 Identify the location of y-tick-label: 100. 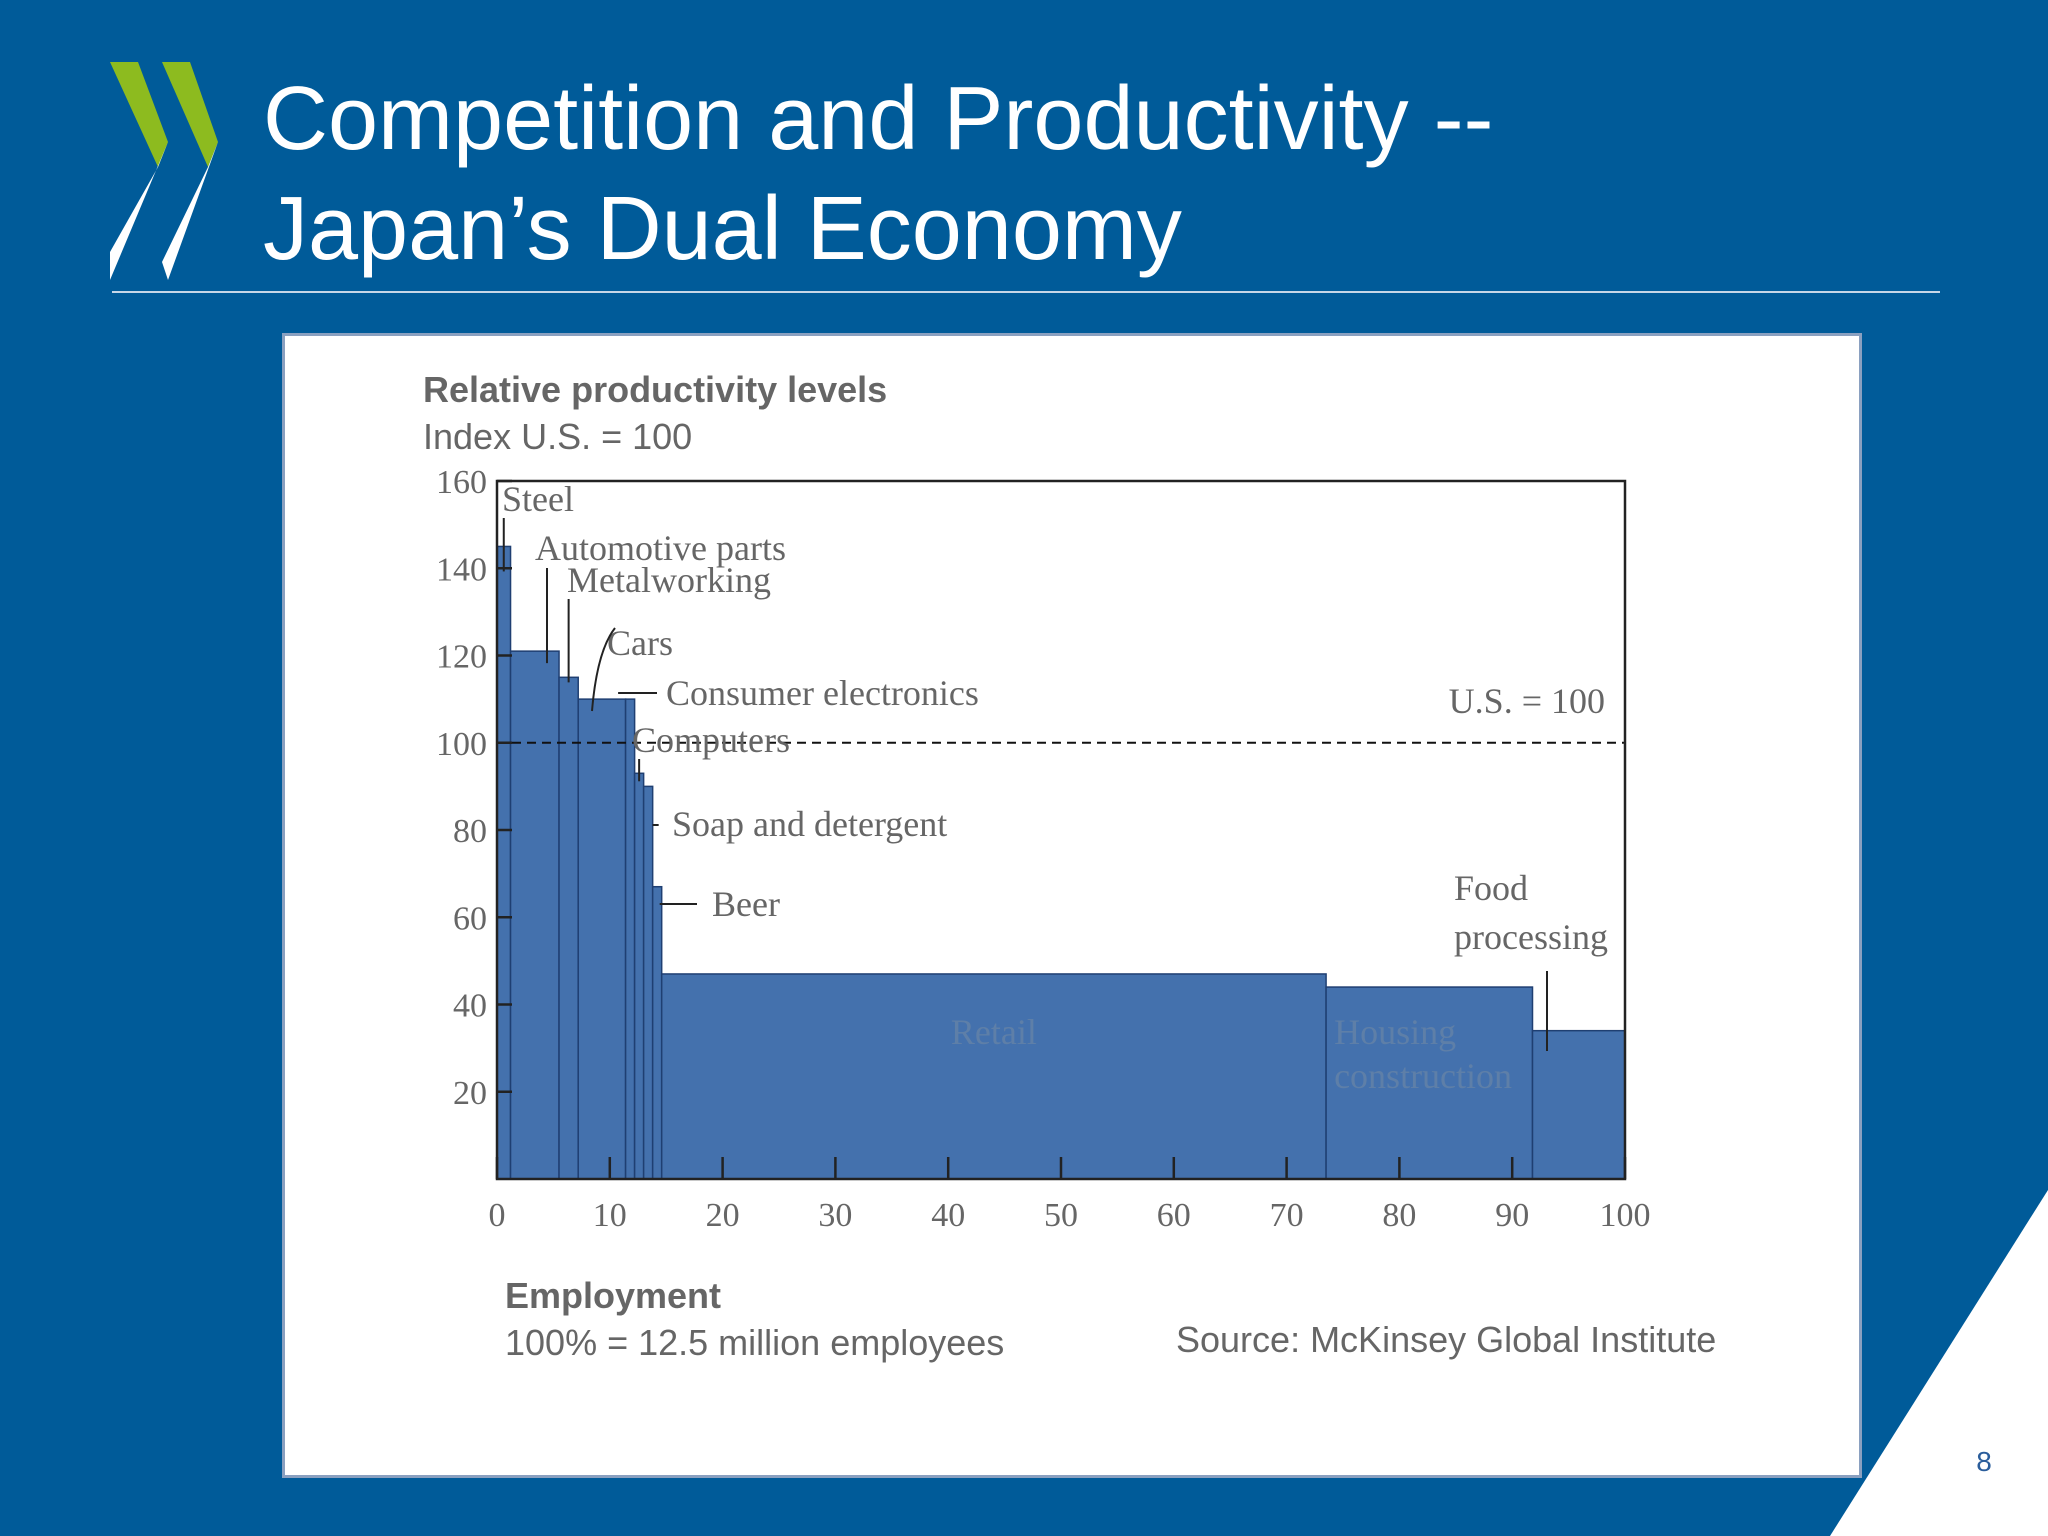
(461, 744).